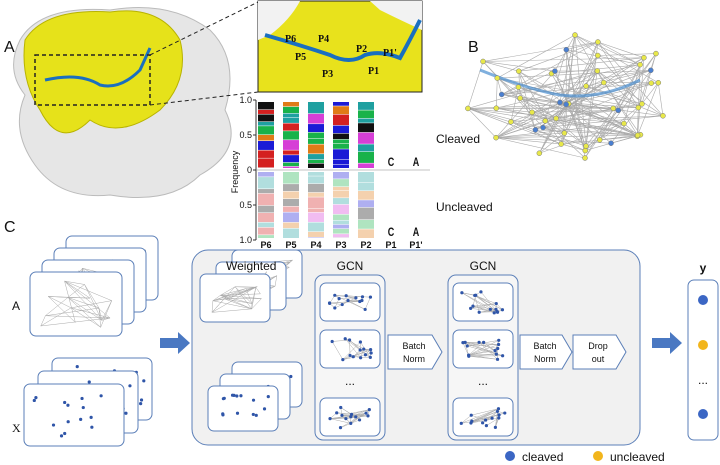 This screenshot has height=465, width=720. Describe the element at coordinates (565, 96) in the screenshot. I see `network-graph` at that location.